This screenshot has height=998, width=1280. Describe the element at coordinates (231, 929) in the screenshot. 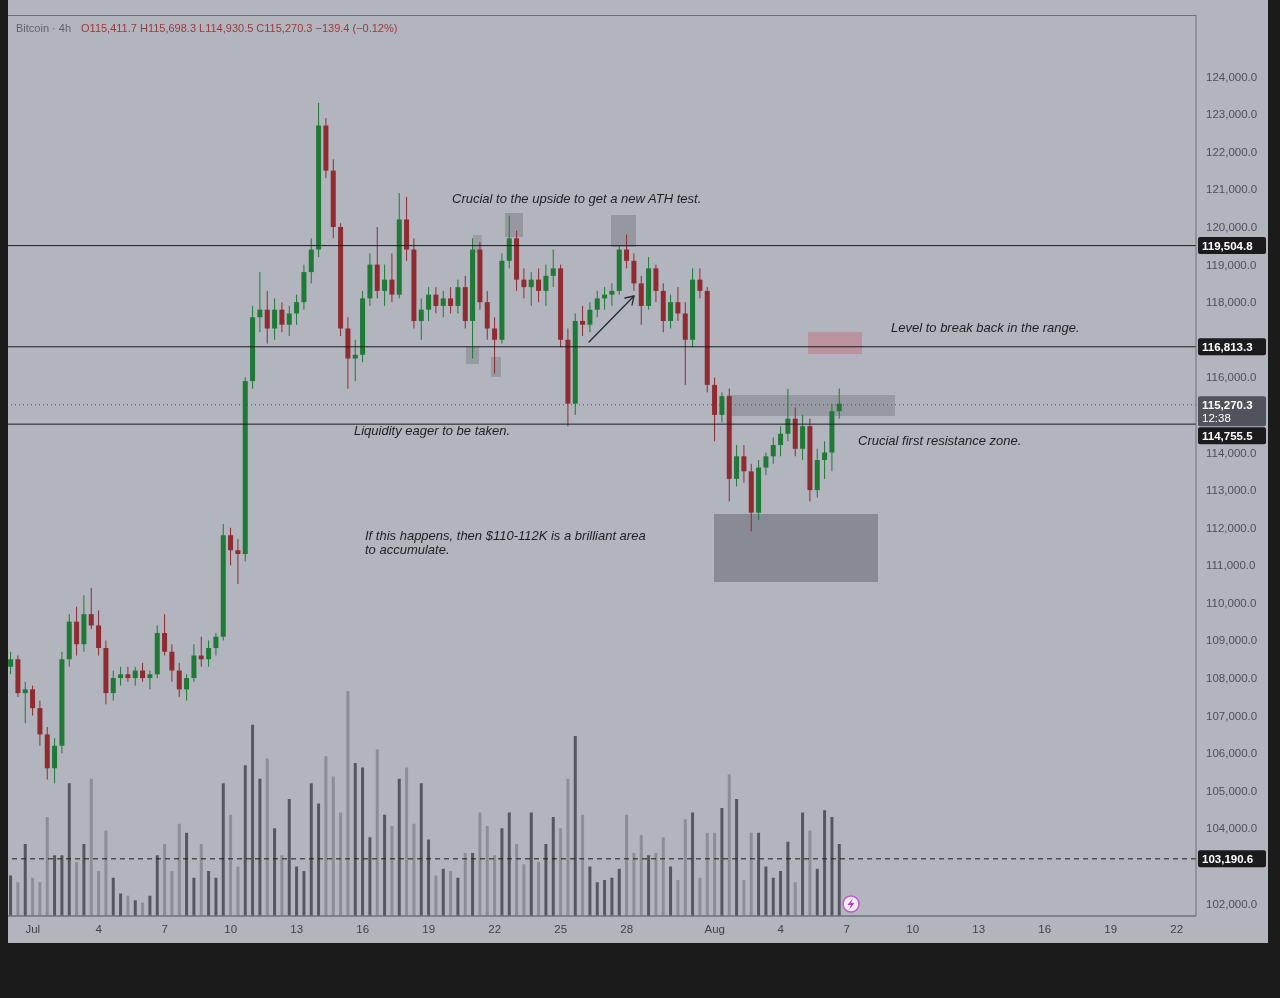

I see `x-tick-label: 10` at that location.